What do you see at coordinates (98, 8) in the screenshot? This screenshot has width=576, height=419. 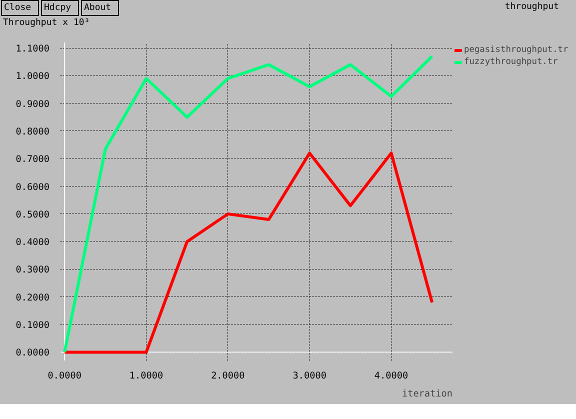 I see `text: About` at bounding box center [98, 8].